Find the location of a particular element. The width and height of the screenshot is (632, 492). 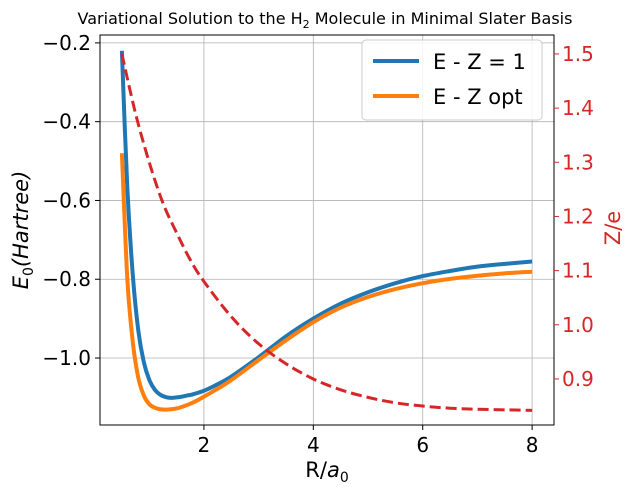

x-axis: 2 4 6 8 is located at coordinates (368, 441).